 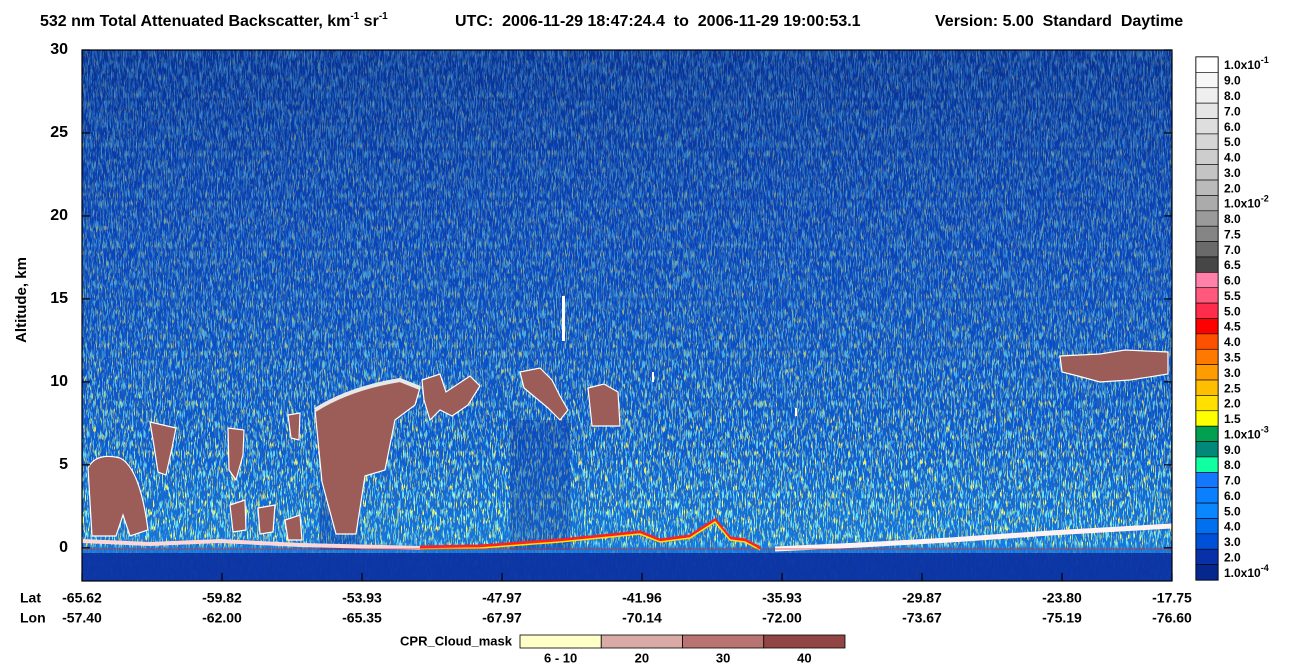 I want to click on x-tick-label: -70.14, so click(x=642, y=618).